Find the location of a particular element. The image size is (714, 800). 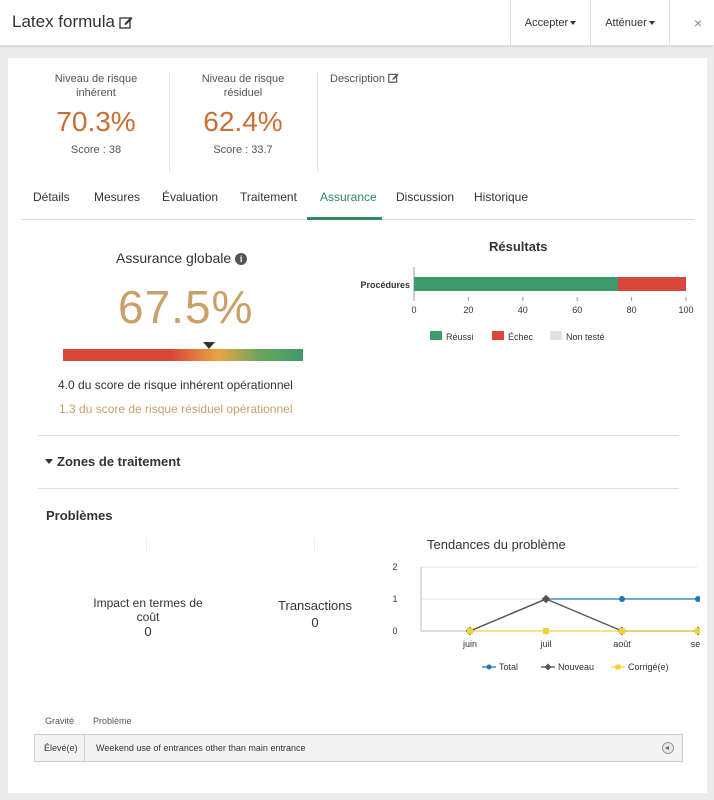

assurance-gauge is located at coordinates (183, 355).